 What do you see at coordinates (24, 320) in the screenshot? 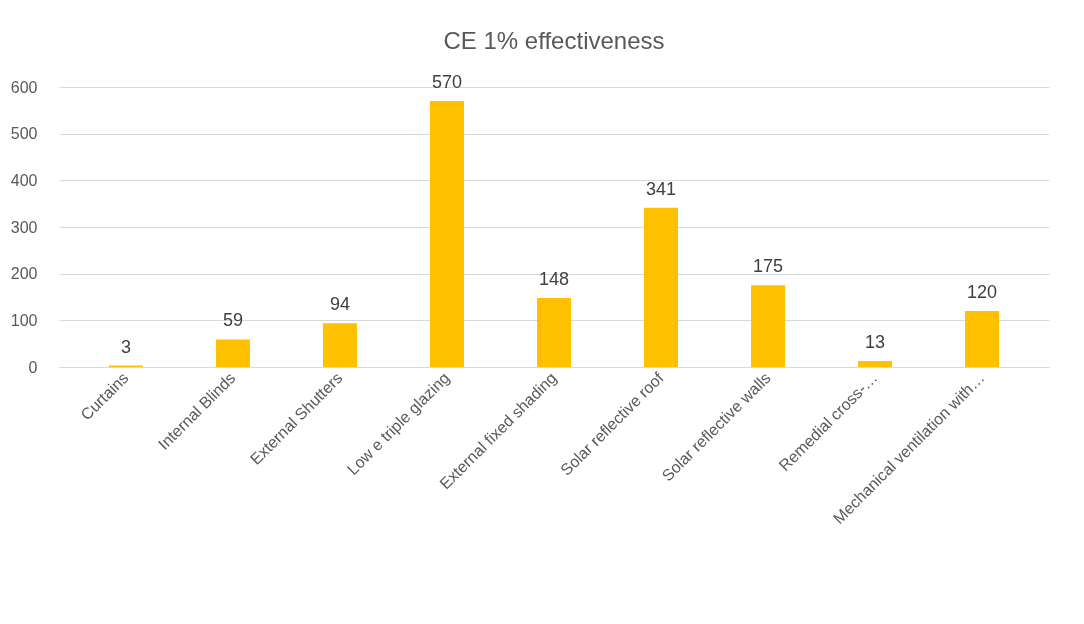
I see `y-tick-label: 100` at bounding box center [24, 320].